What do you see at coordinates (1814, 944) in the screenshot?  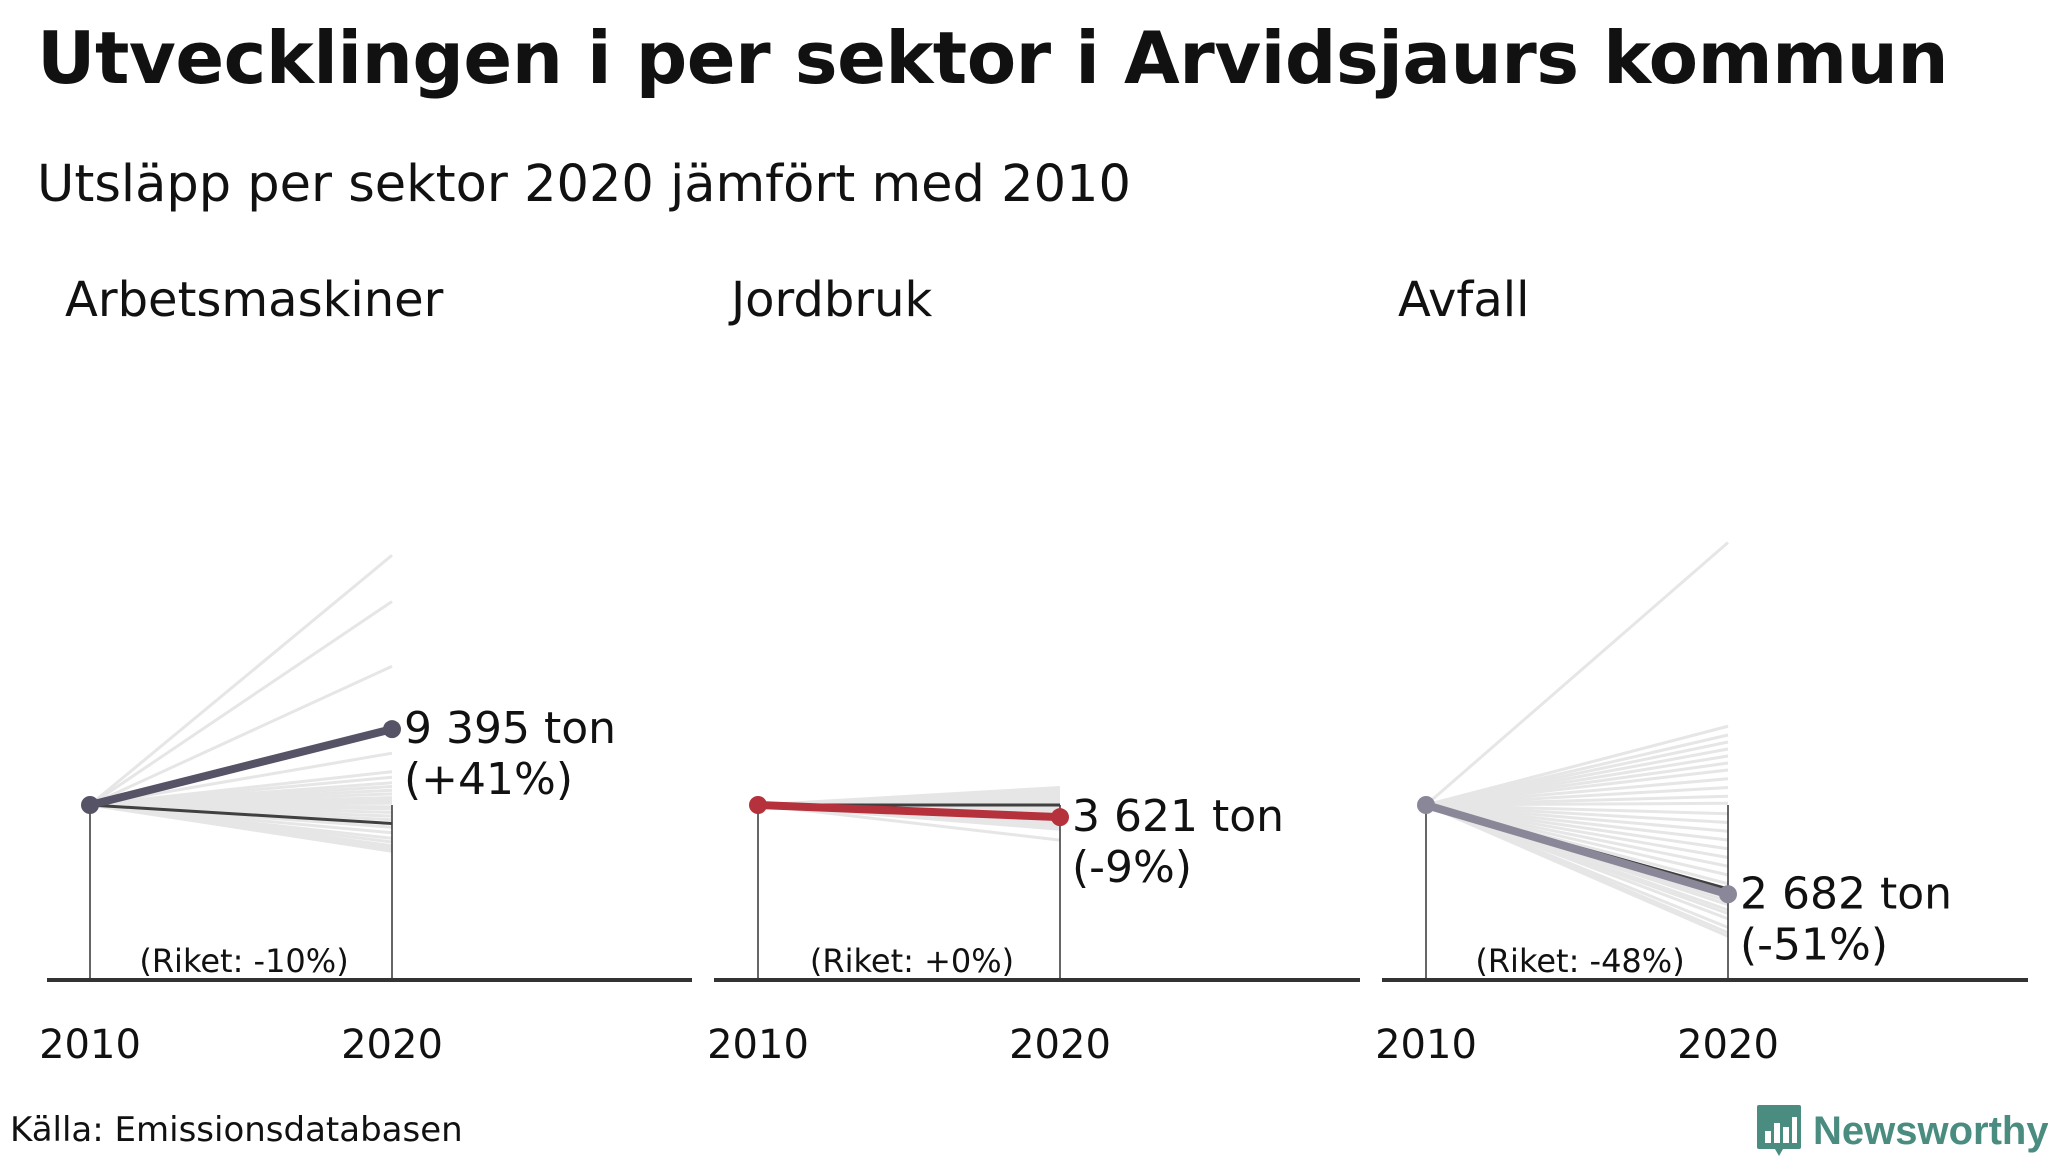 I see `change-label: (-51%)` at bounding box center [1814, 944].